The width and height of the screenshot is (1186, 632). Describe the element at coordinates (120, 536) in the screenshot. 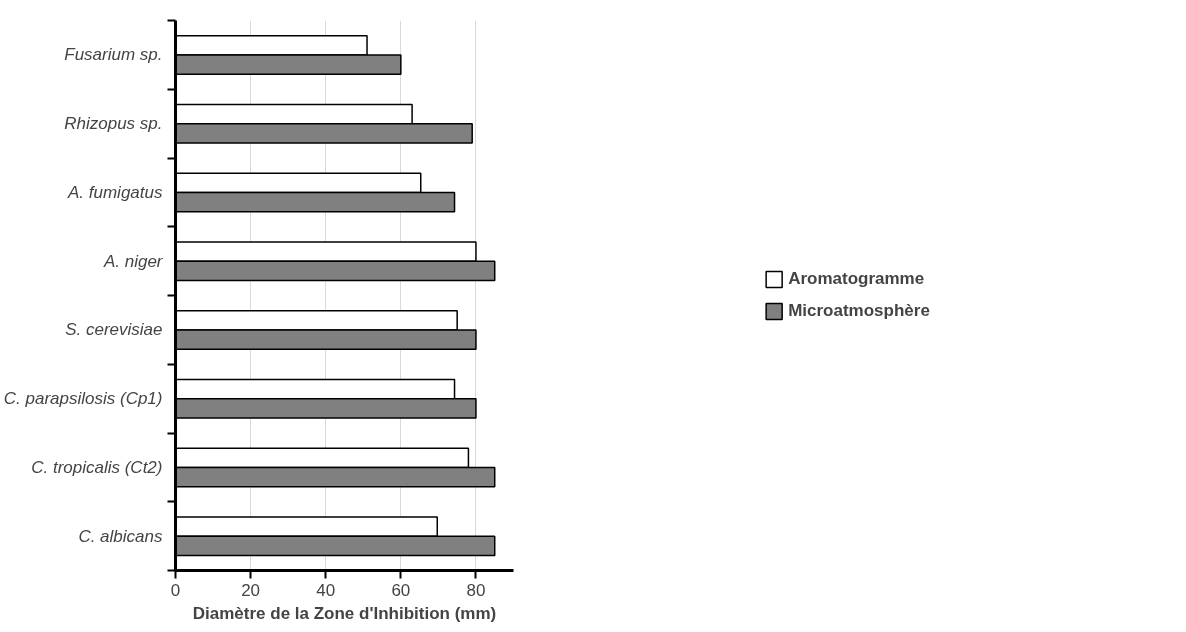

I see `y-tick-label: C. albicans` at that location.